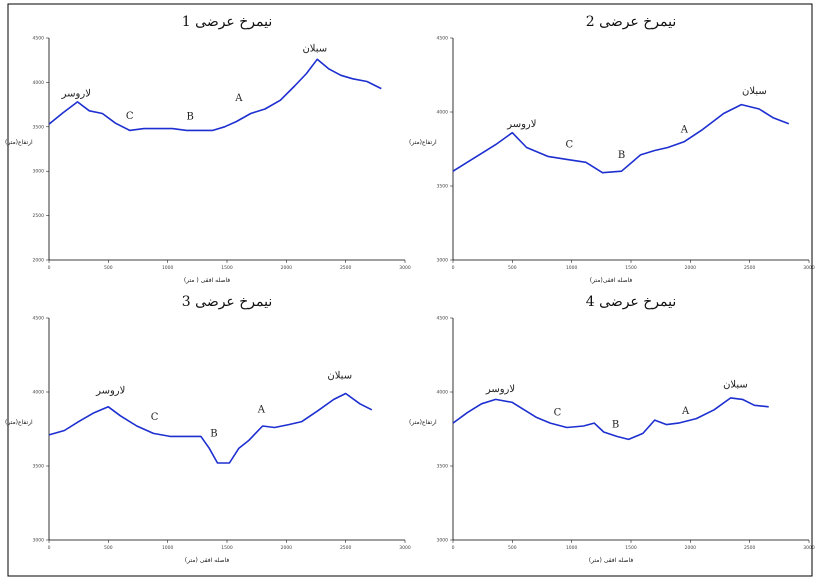 The height and width of the screenshot is (580, 820). I want to click on chart-title: نیمرخ عرضی 1, so click(227, 22).